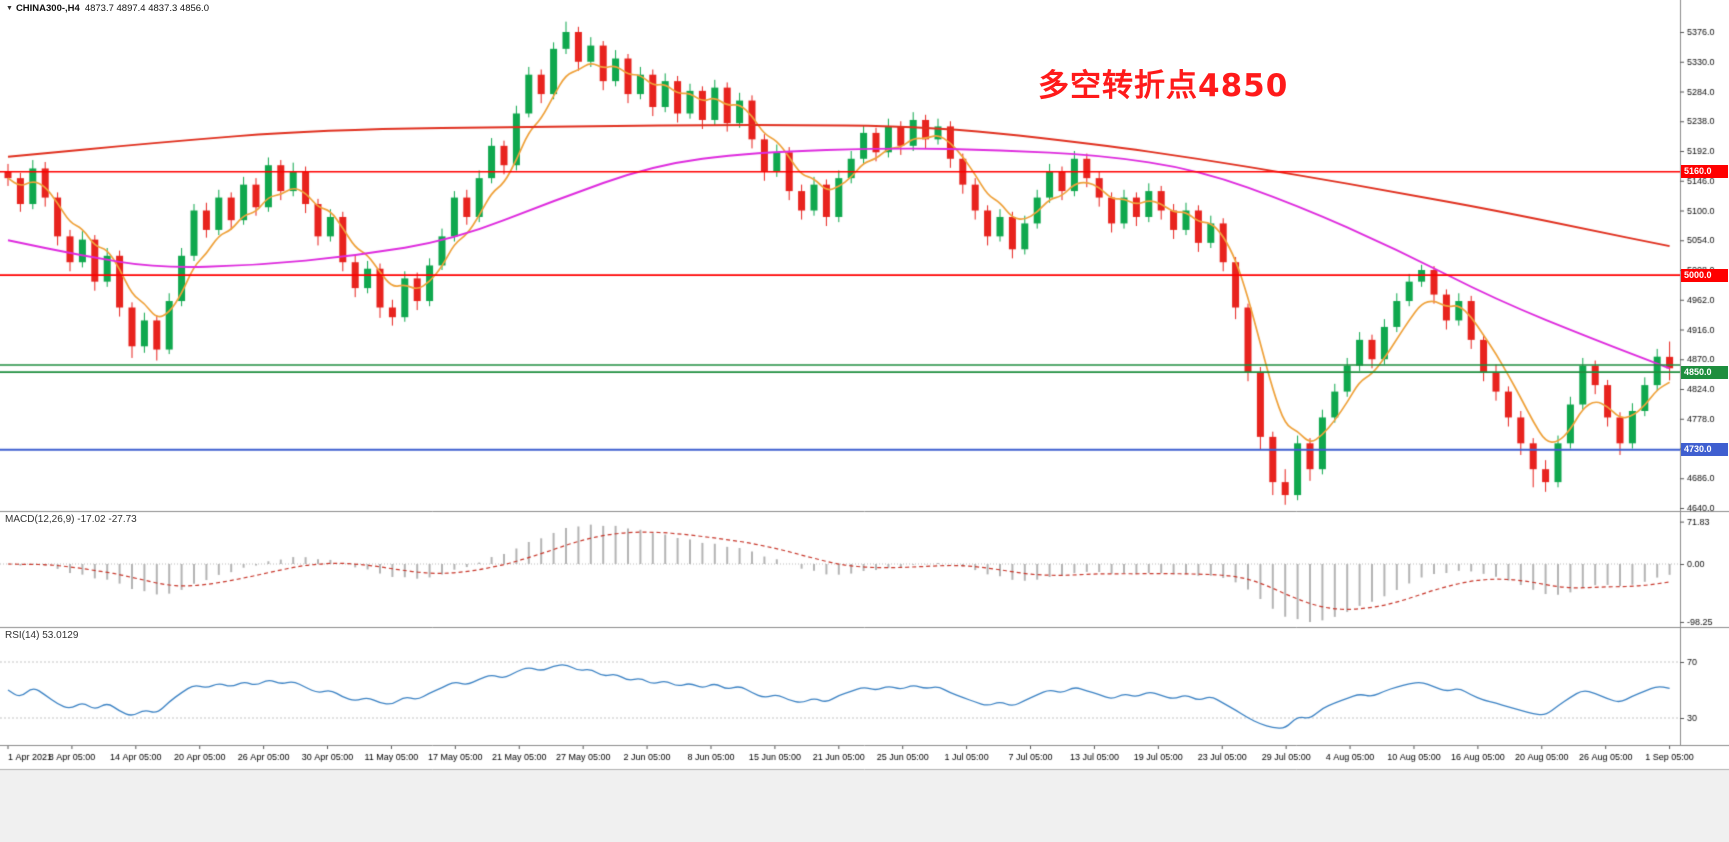 The height and width of the screenshot is (842, 1729). I want to click on symbol-name: CHINA300-,H4, so click(47, 8).